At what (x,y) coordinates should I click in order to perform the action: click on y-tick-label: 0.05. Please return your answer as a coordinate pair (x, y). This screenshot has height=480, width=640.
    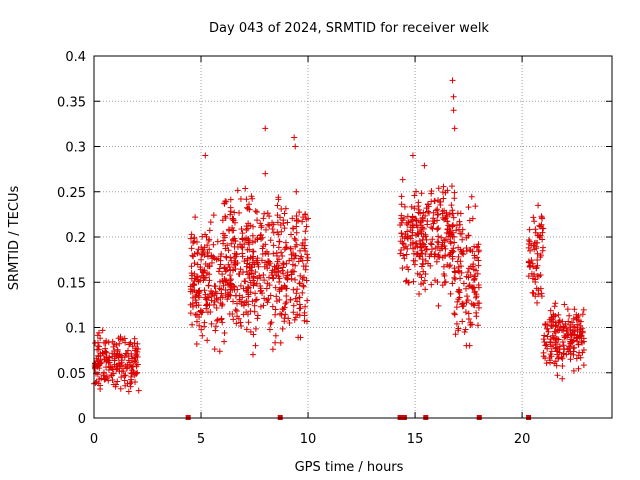
    Looking at the image, I should click on (71, 374).